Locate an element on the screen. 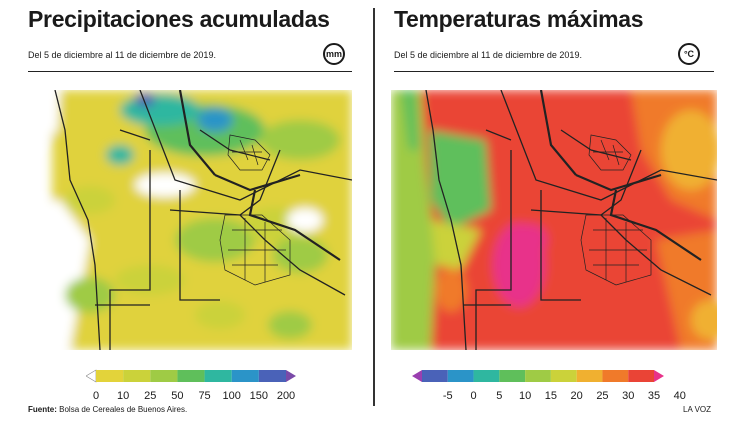  precipitation-scale-tick: 10 is located at coordinates (123, 396).